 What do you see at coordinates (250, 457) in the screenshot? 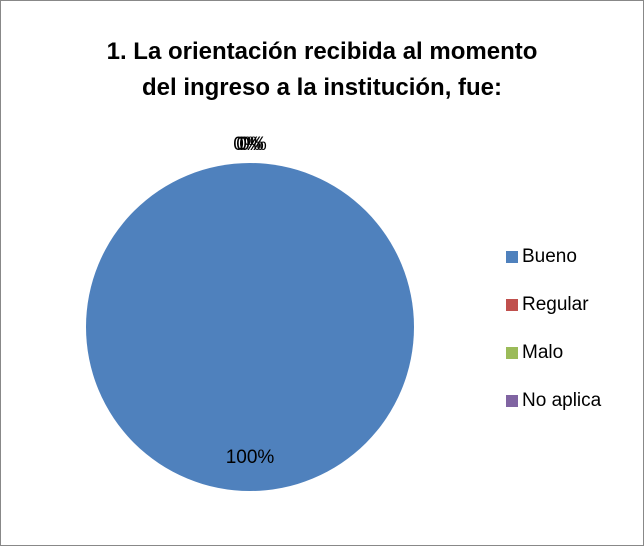
I see `data-label: 100%` at bounding box center [250, 457].